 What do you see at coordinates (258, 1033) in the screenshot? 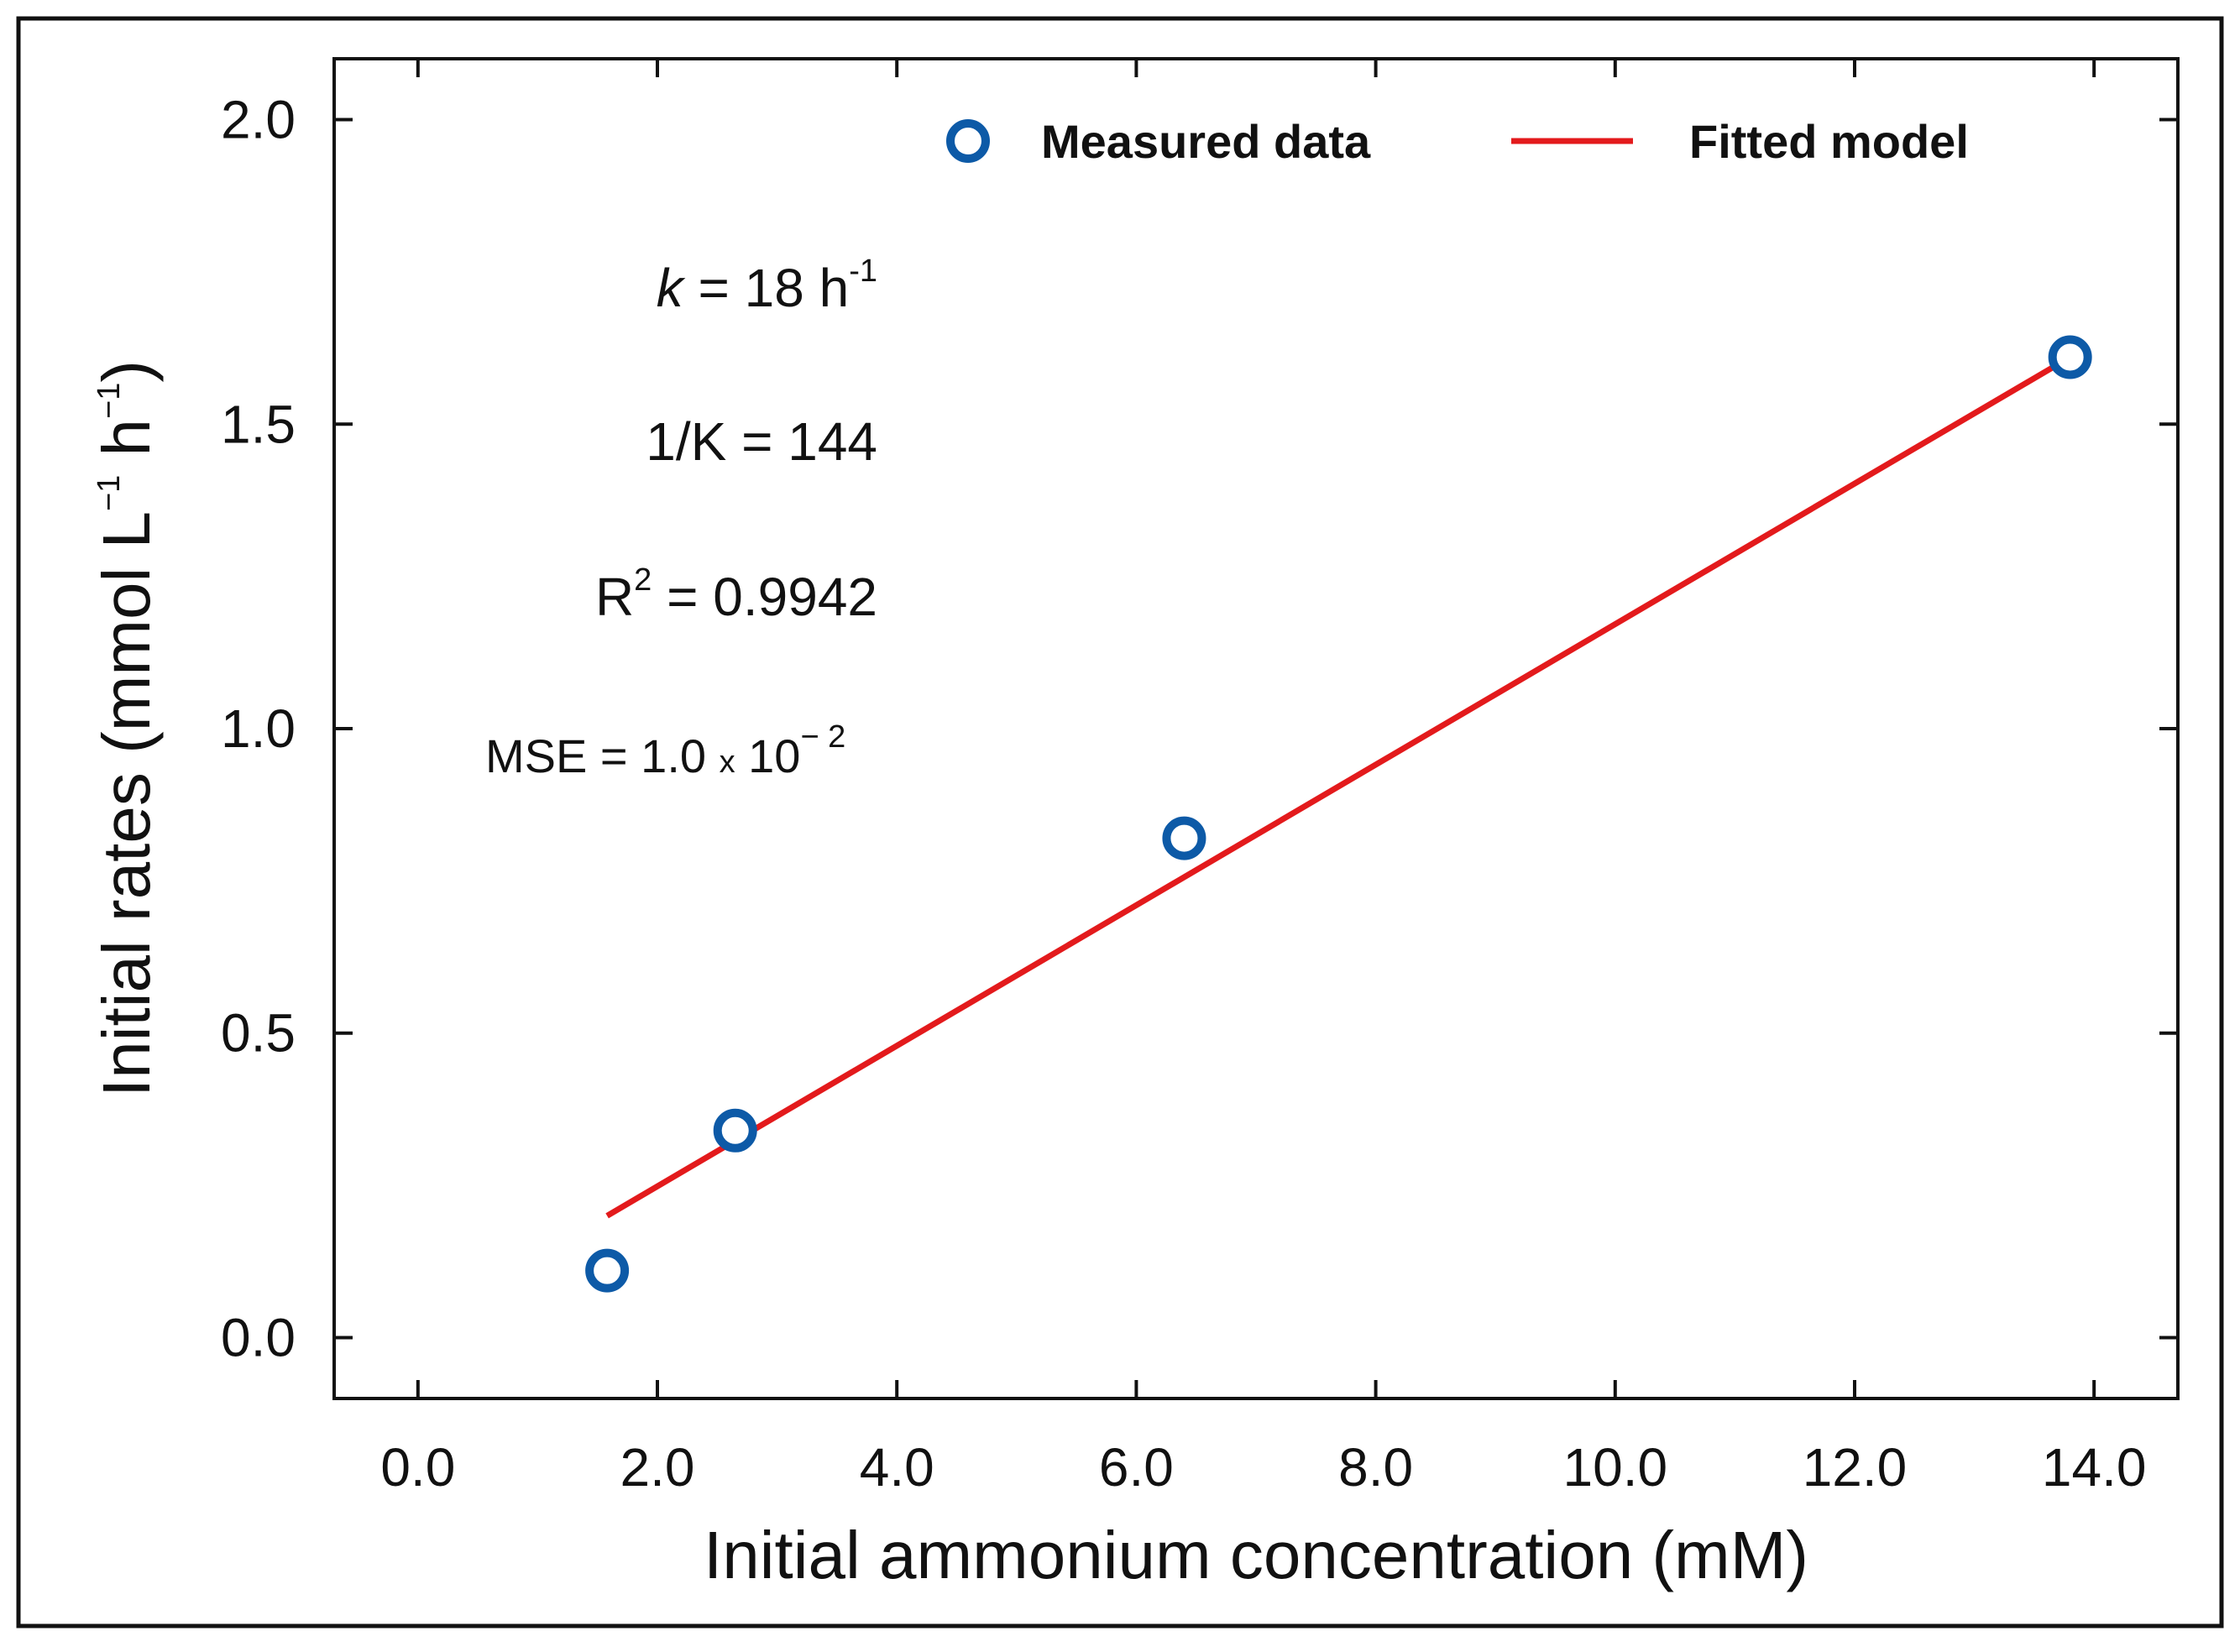
I see `y-tick-label: 0.5` at bounding box center [258, 1033].